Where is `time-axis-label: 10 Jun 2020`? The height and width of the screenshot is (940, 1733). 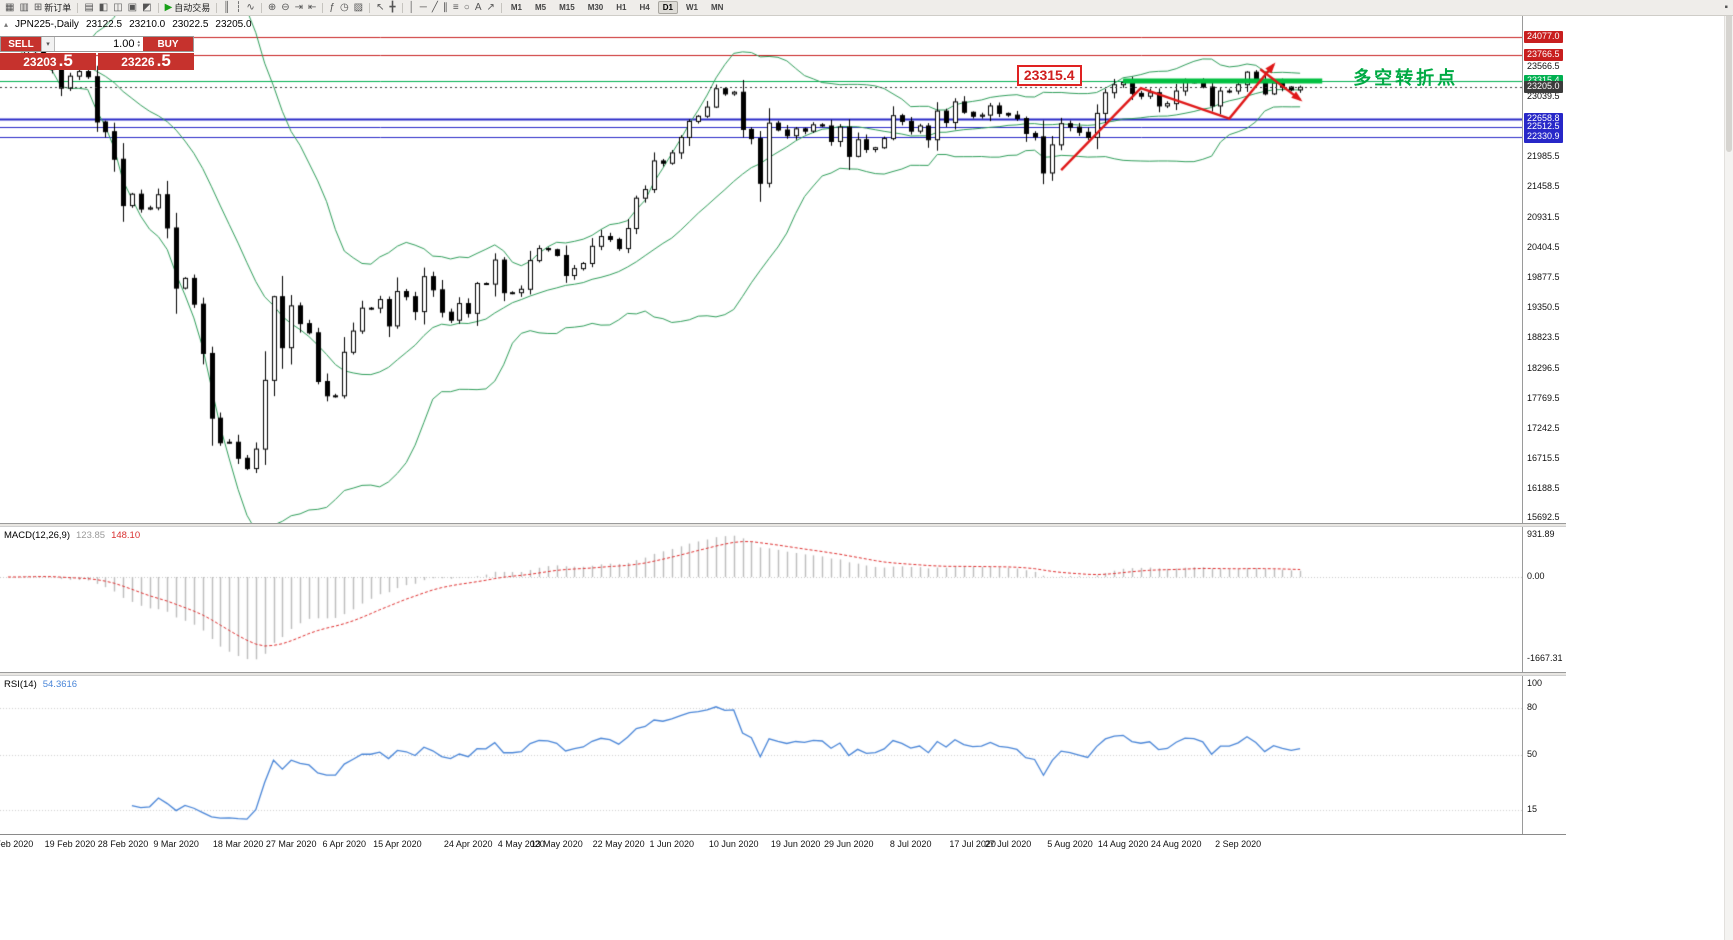
time-axis-label: 10 Jun 2020 is located at coordinates (733, 844).